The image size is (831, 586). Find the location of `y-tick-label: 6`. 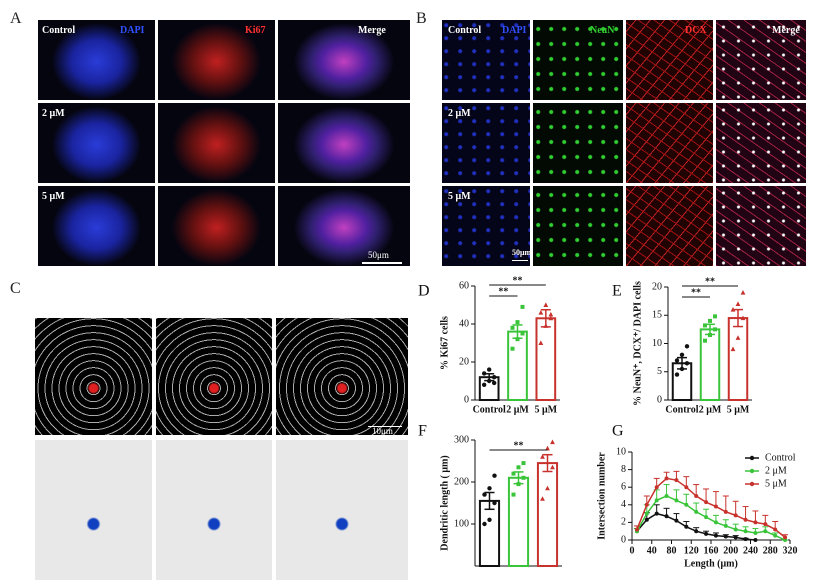

y-tick-label: 6 is located at coordinates (623, 486).